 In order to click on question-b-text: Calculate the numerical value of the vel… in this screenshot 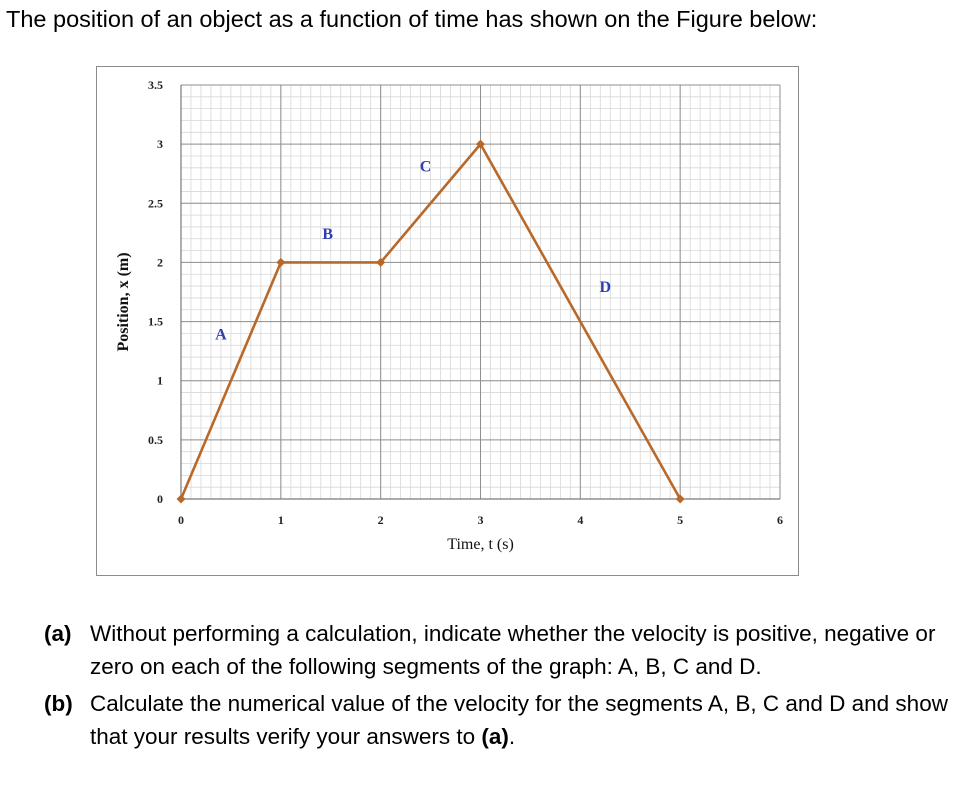, I will do `click(519, 720)`.